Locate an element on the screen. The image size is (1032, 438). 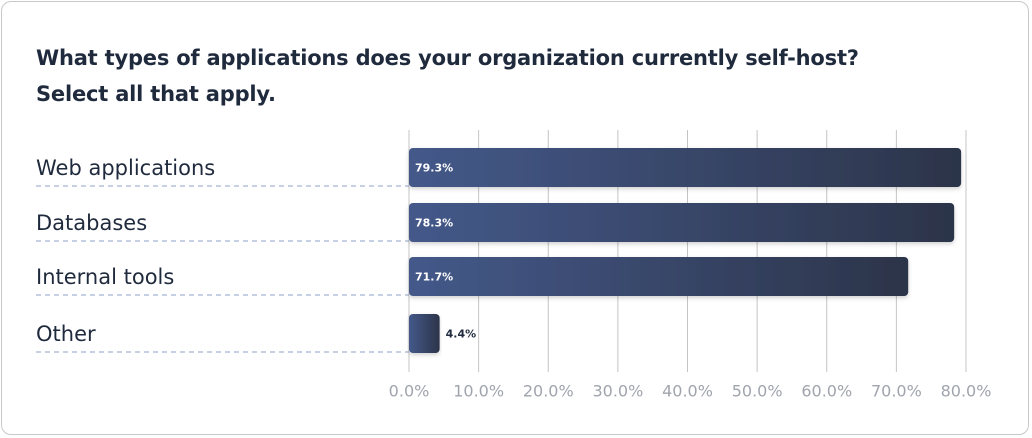
x-tick-label: 20.0% is located at coordinates (548, 391).